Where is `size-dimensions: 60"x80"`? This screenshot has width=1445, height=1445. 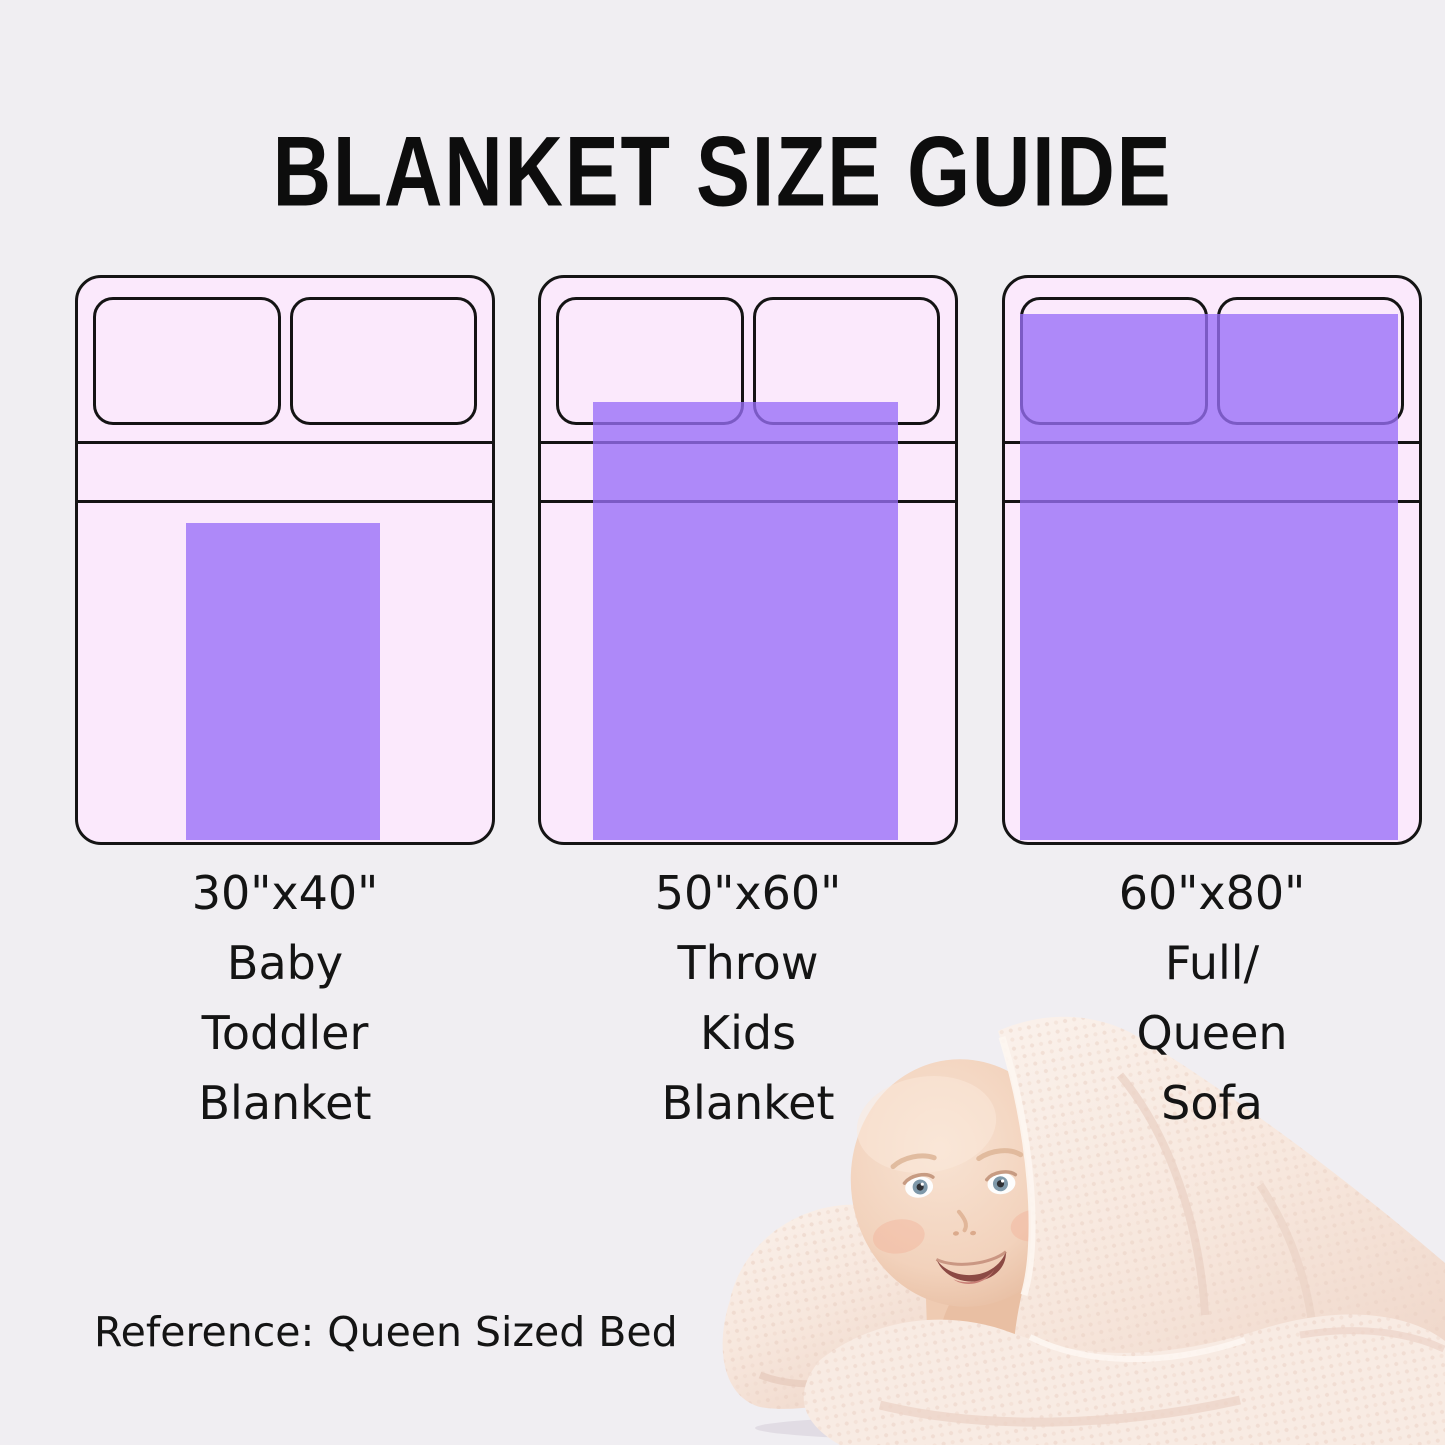 size-dimensions: 60"x80" is located at coordinates (1212, 893).